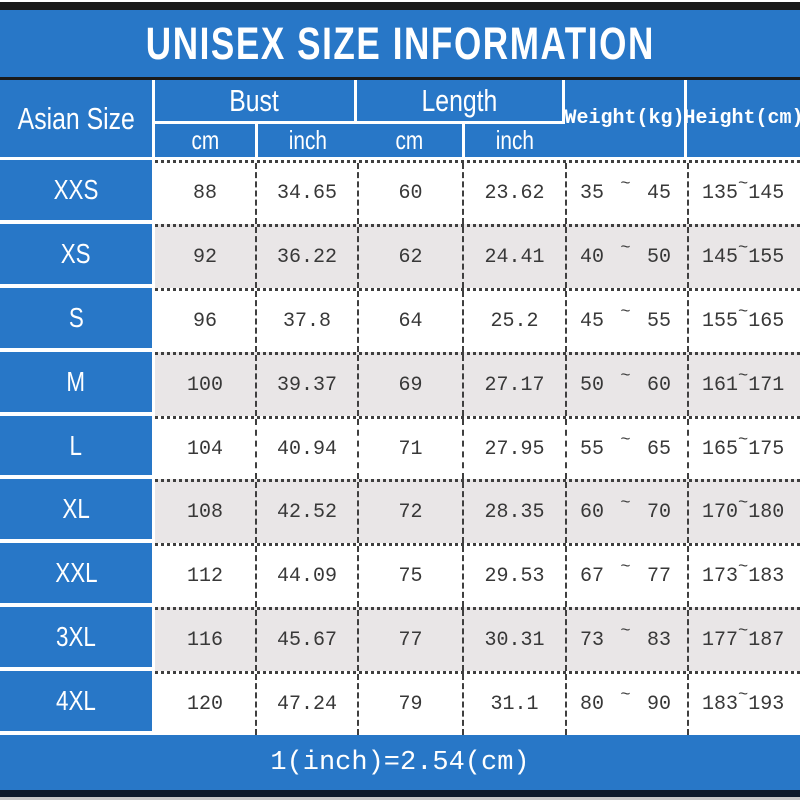 The height and width of the screenshot is (800, 800). Describe the element at coordinates (306, 257) in the screenshot. I see `value: 36.22` at that location.